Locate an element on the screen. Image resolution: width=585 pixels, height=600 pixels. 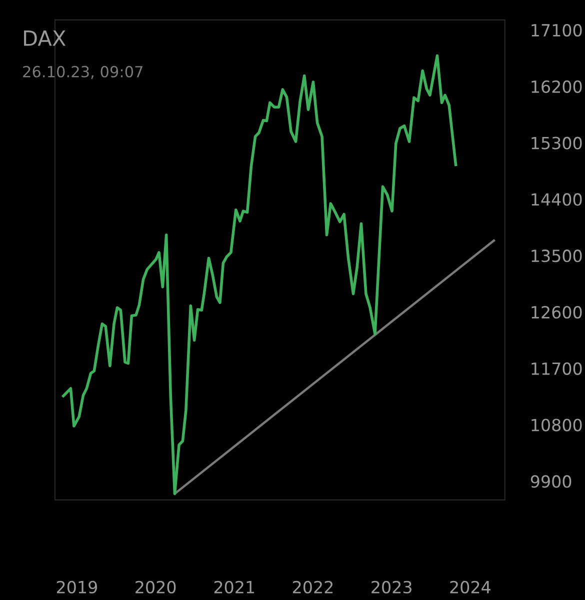
y-tick-label: 17100 is located at coordinates (557, 30).